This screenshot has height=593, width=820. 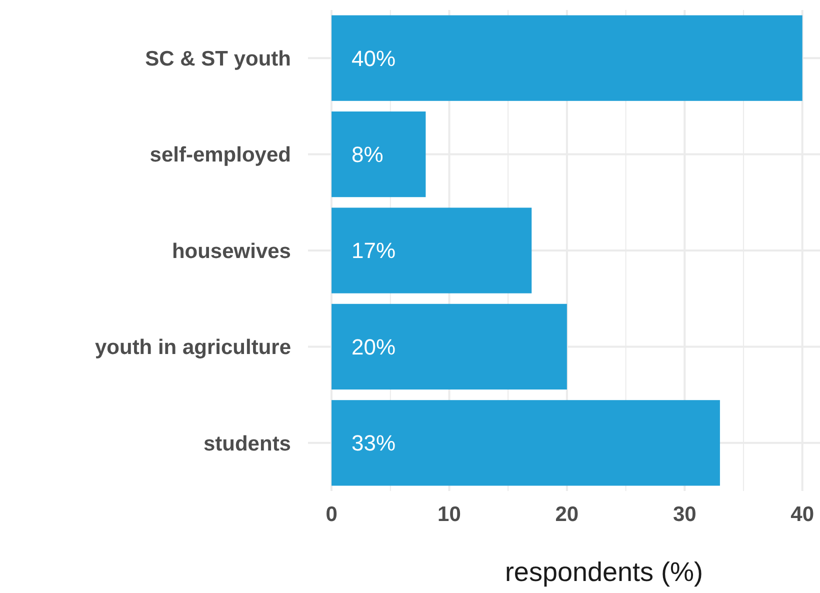 I want to click on y-tick-label: housewives, so click(x=231, y=251).